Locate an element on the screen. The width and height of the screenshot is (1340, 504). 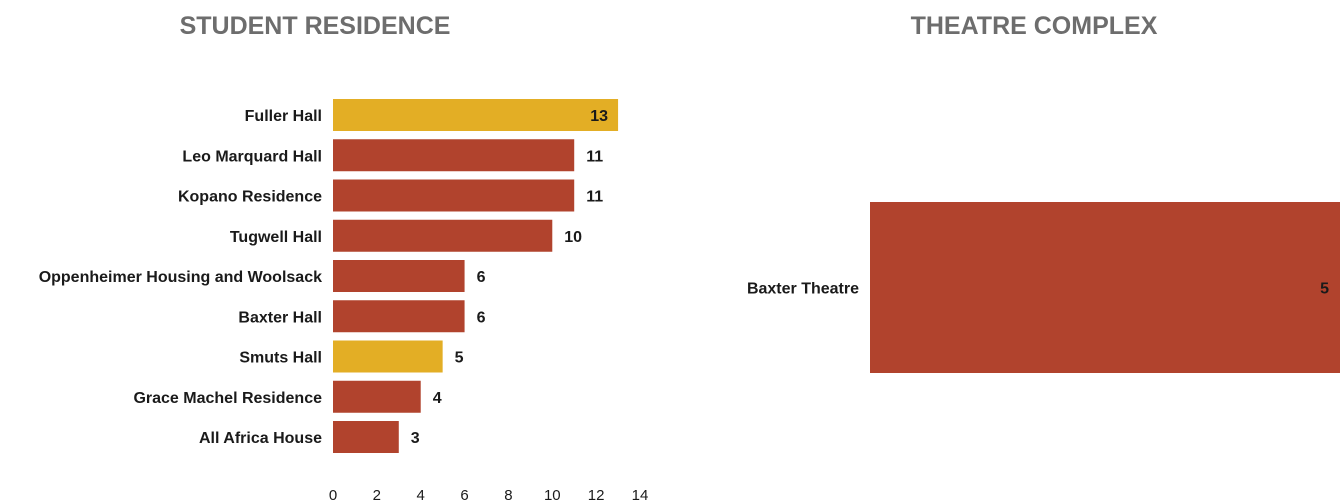
value-label-all-africa-house: 3 is located at coordinates (415, 438).